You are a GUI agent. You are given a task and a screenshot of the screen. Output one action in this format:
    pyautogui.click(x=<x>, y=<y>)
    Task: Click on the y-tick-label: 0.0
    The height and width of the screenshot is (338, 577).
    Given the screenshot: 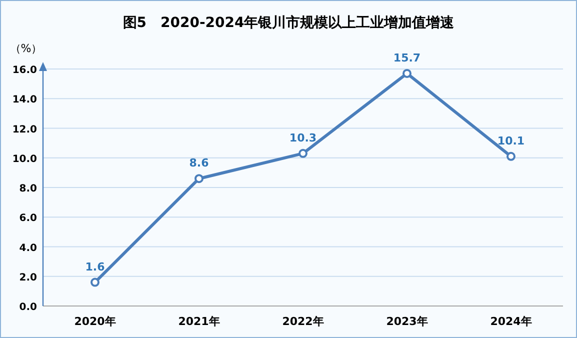 What is the action you would take?
    pyautogui.click(x=28, y=307)
    